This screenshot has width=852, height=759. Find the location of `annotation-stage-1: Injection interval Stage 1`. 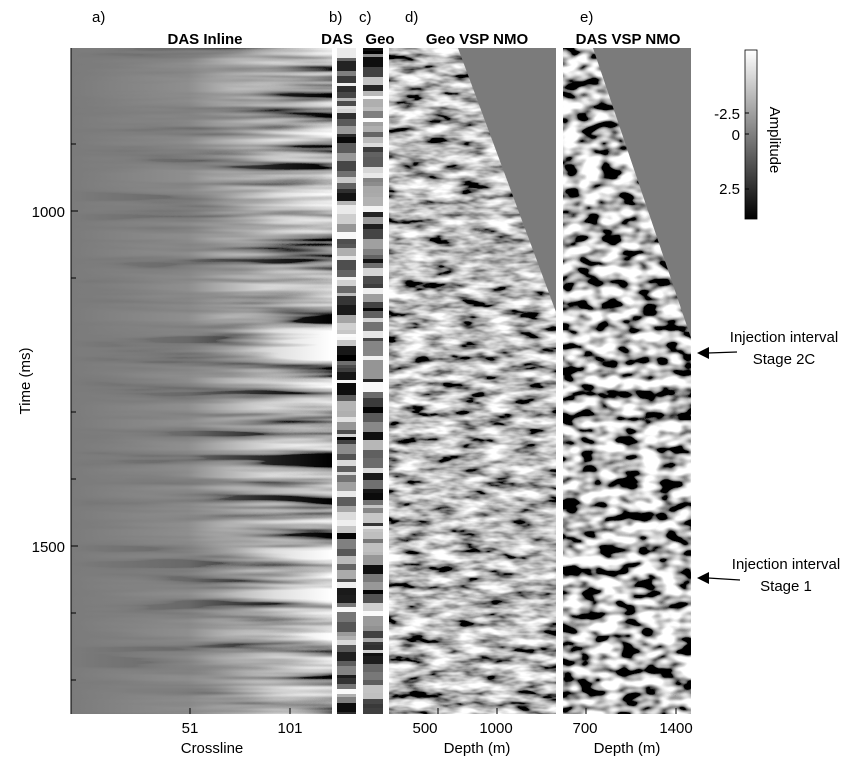

annotation-stage-1: Injection interval Stage 1 is located at coordinates (768, 575).